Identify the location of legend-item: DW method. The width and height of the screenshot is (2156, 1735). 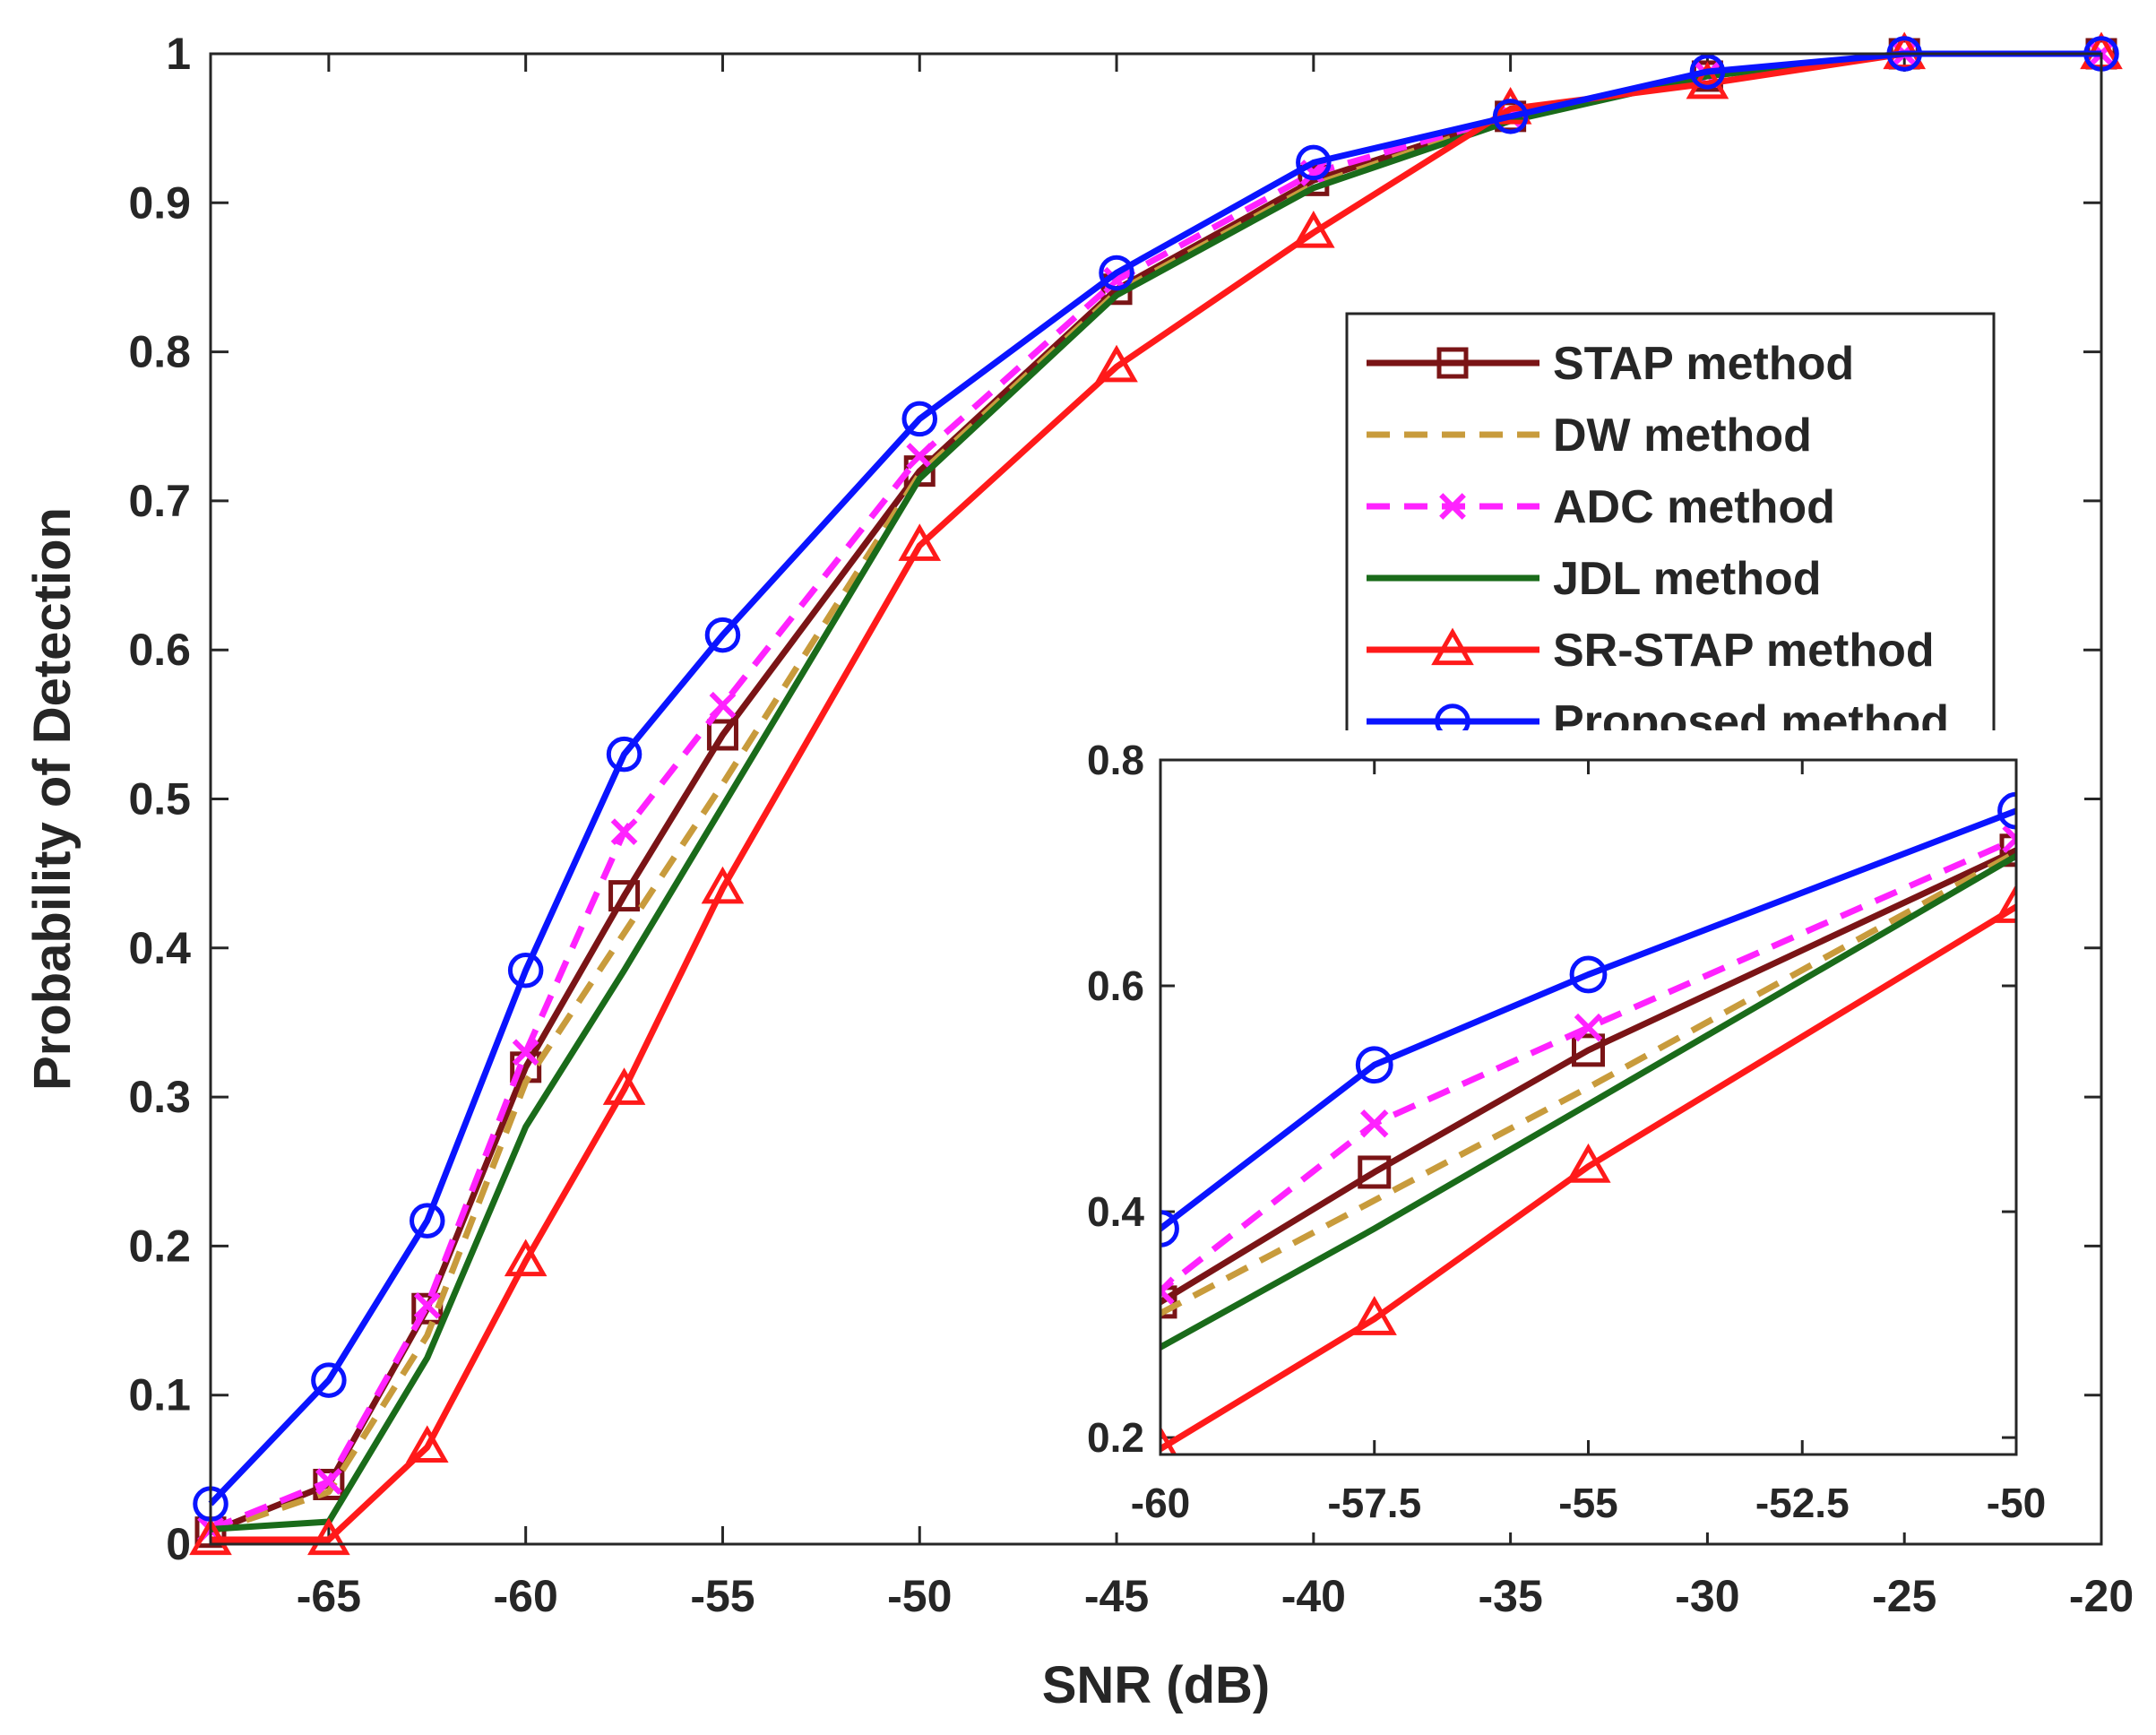
(1590, 436).